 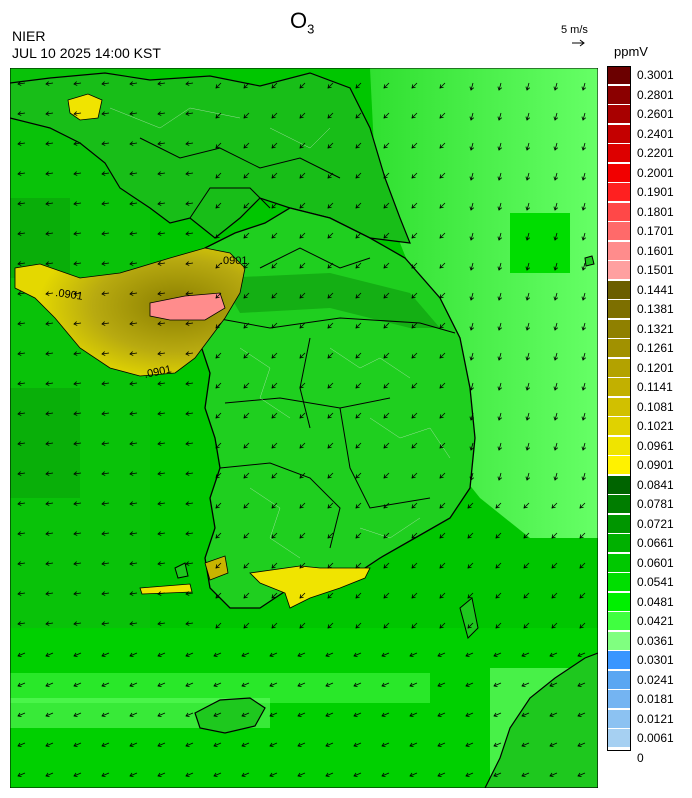 What do you see at coordinates (655, 406) in the screenshot?
I see `legend-label: 0.1081` at bounding box center [655, 406].